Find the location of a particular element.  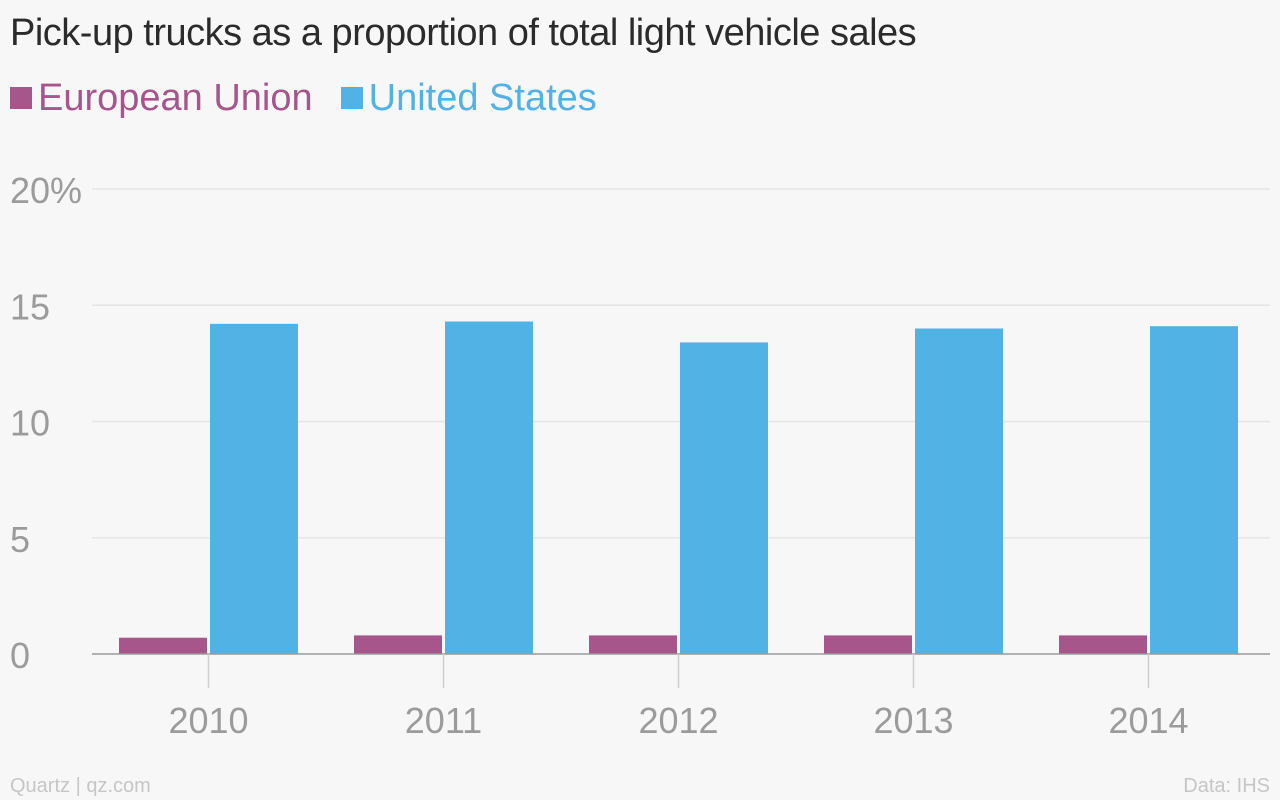

x-tick-label: 2011 is located at coordinates (443, 720).